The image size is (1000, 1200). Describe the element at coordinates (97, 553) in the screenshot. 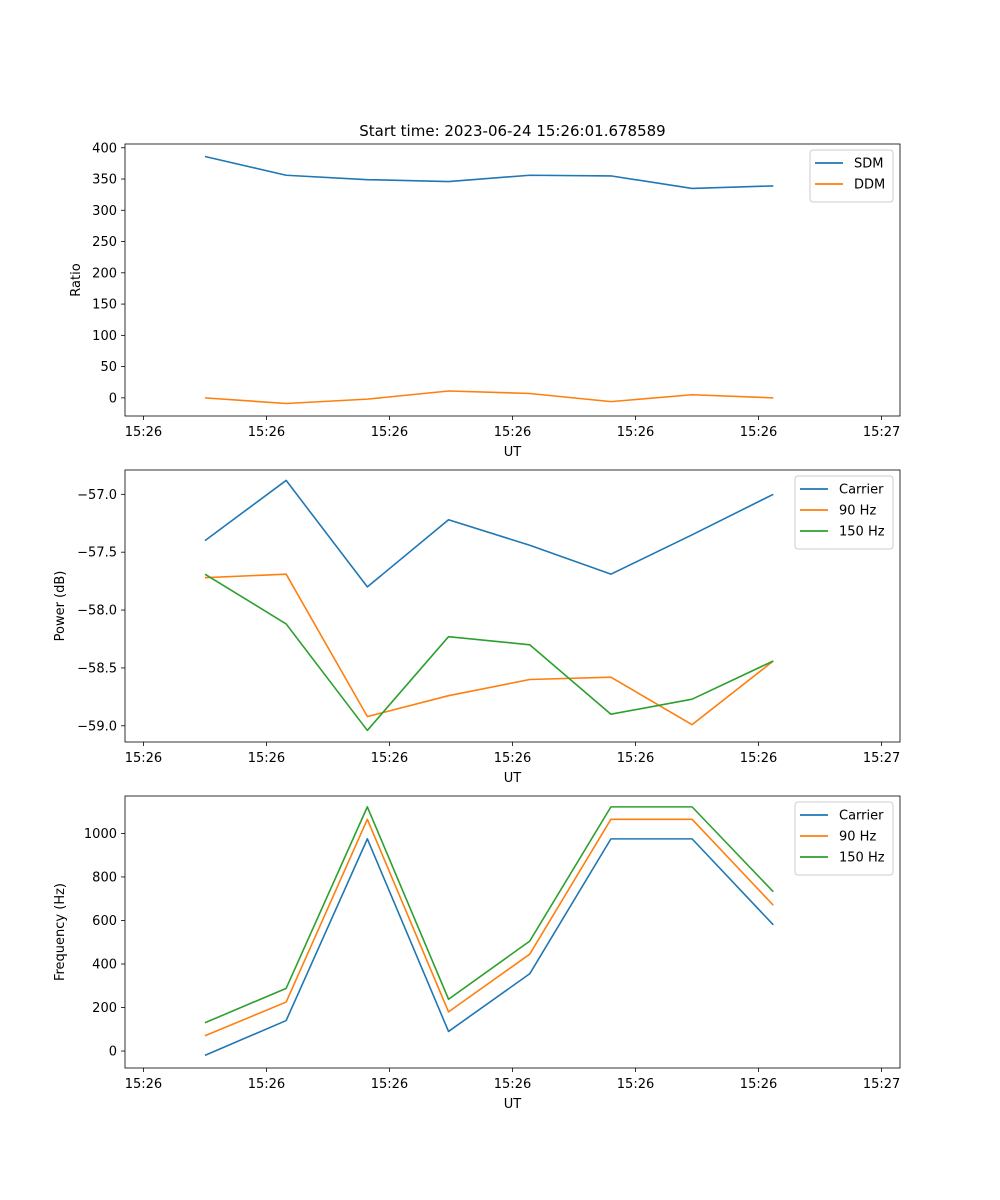

I see `y-tick-label: −57.5` at that location.